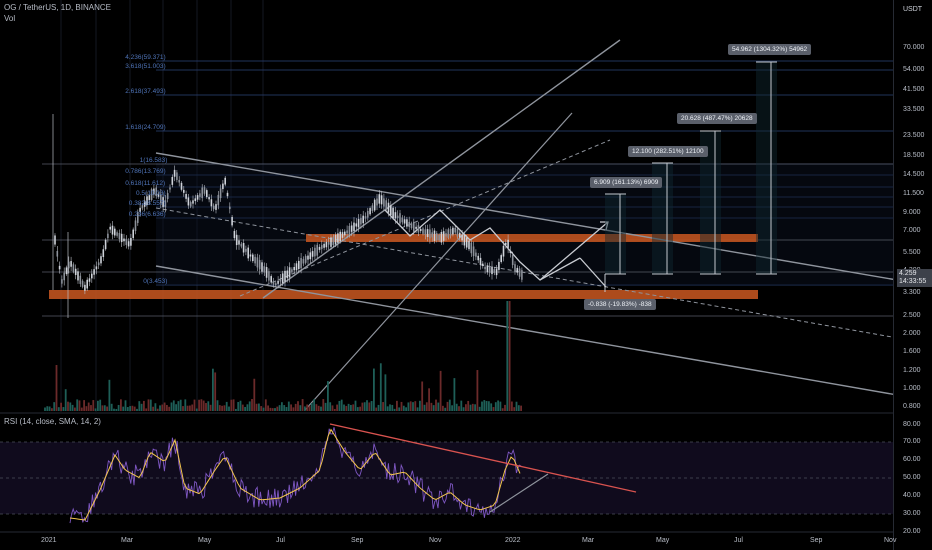 The width and height of the screenshot is (932, 550). Describe the element at coordinates (145, 183) in the screenshot. I see `fib-level-label: 0.618(11.612)` at that location.